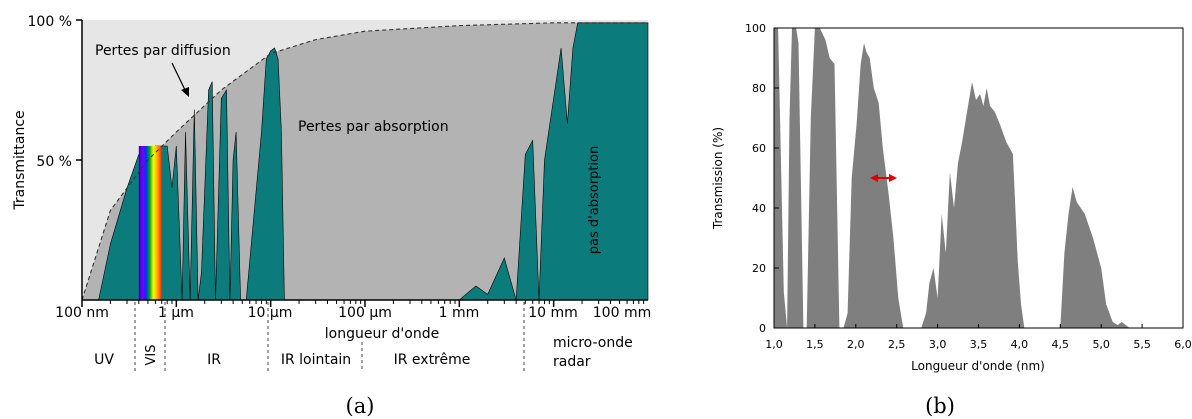 This screenshot has width=1192, height=419. I want to click on band-label-vis: VIS, so click(151, 355).